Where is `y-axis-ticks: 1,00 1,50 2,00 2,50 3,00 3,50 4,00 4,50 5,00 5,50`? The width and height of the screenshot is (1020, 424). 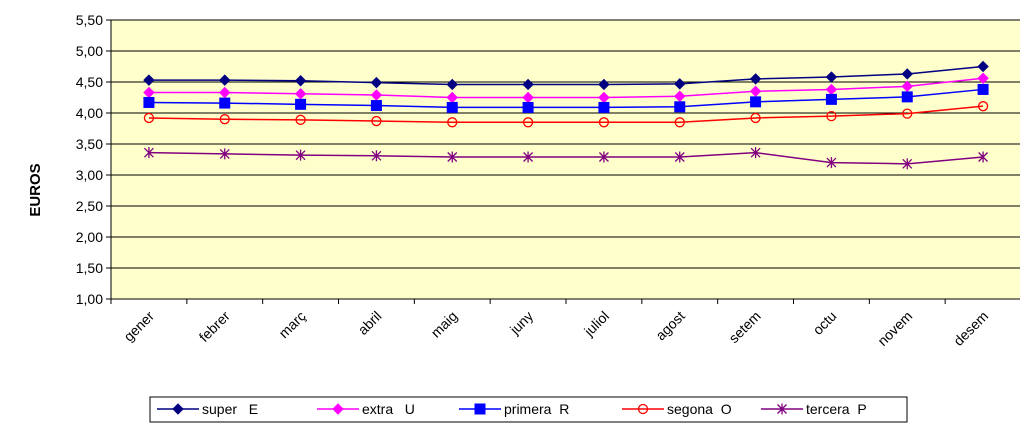
y-axis-ticks: 1,00 1,50 2,00 2,50 3,00 3,50 4,00 4,50 5,00 5,50 is located at coordinates (93, 159).